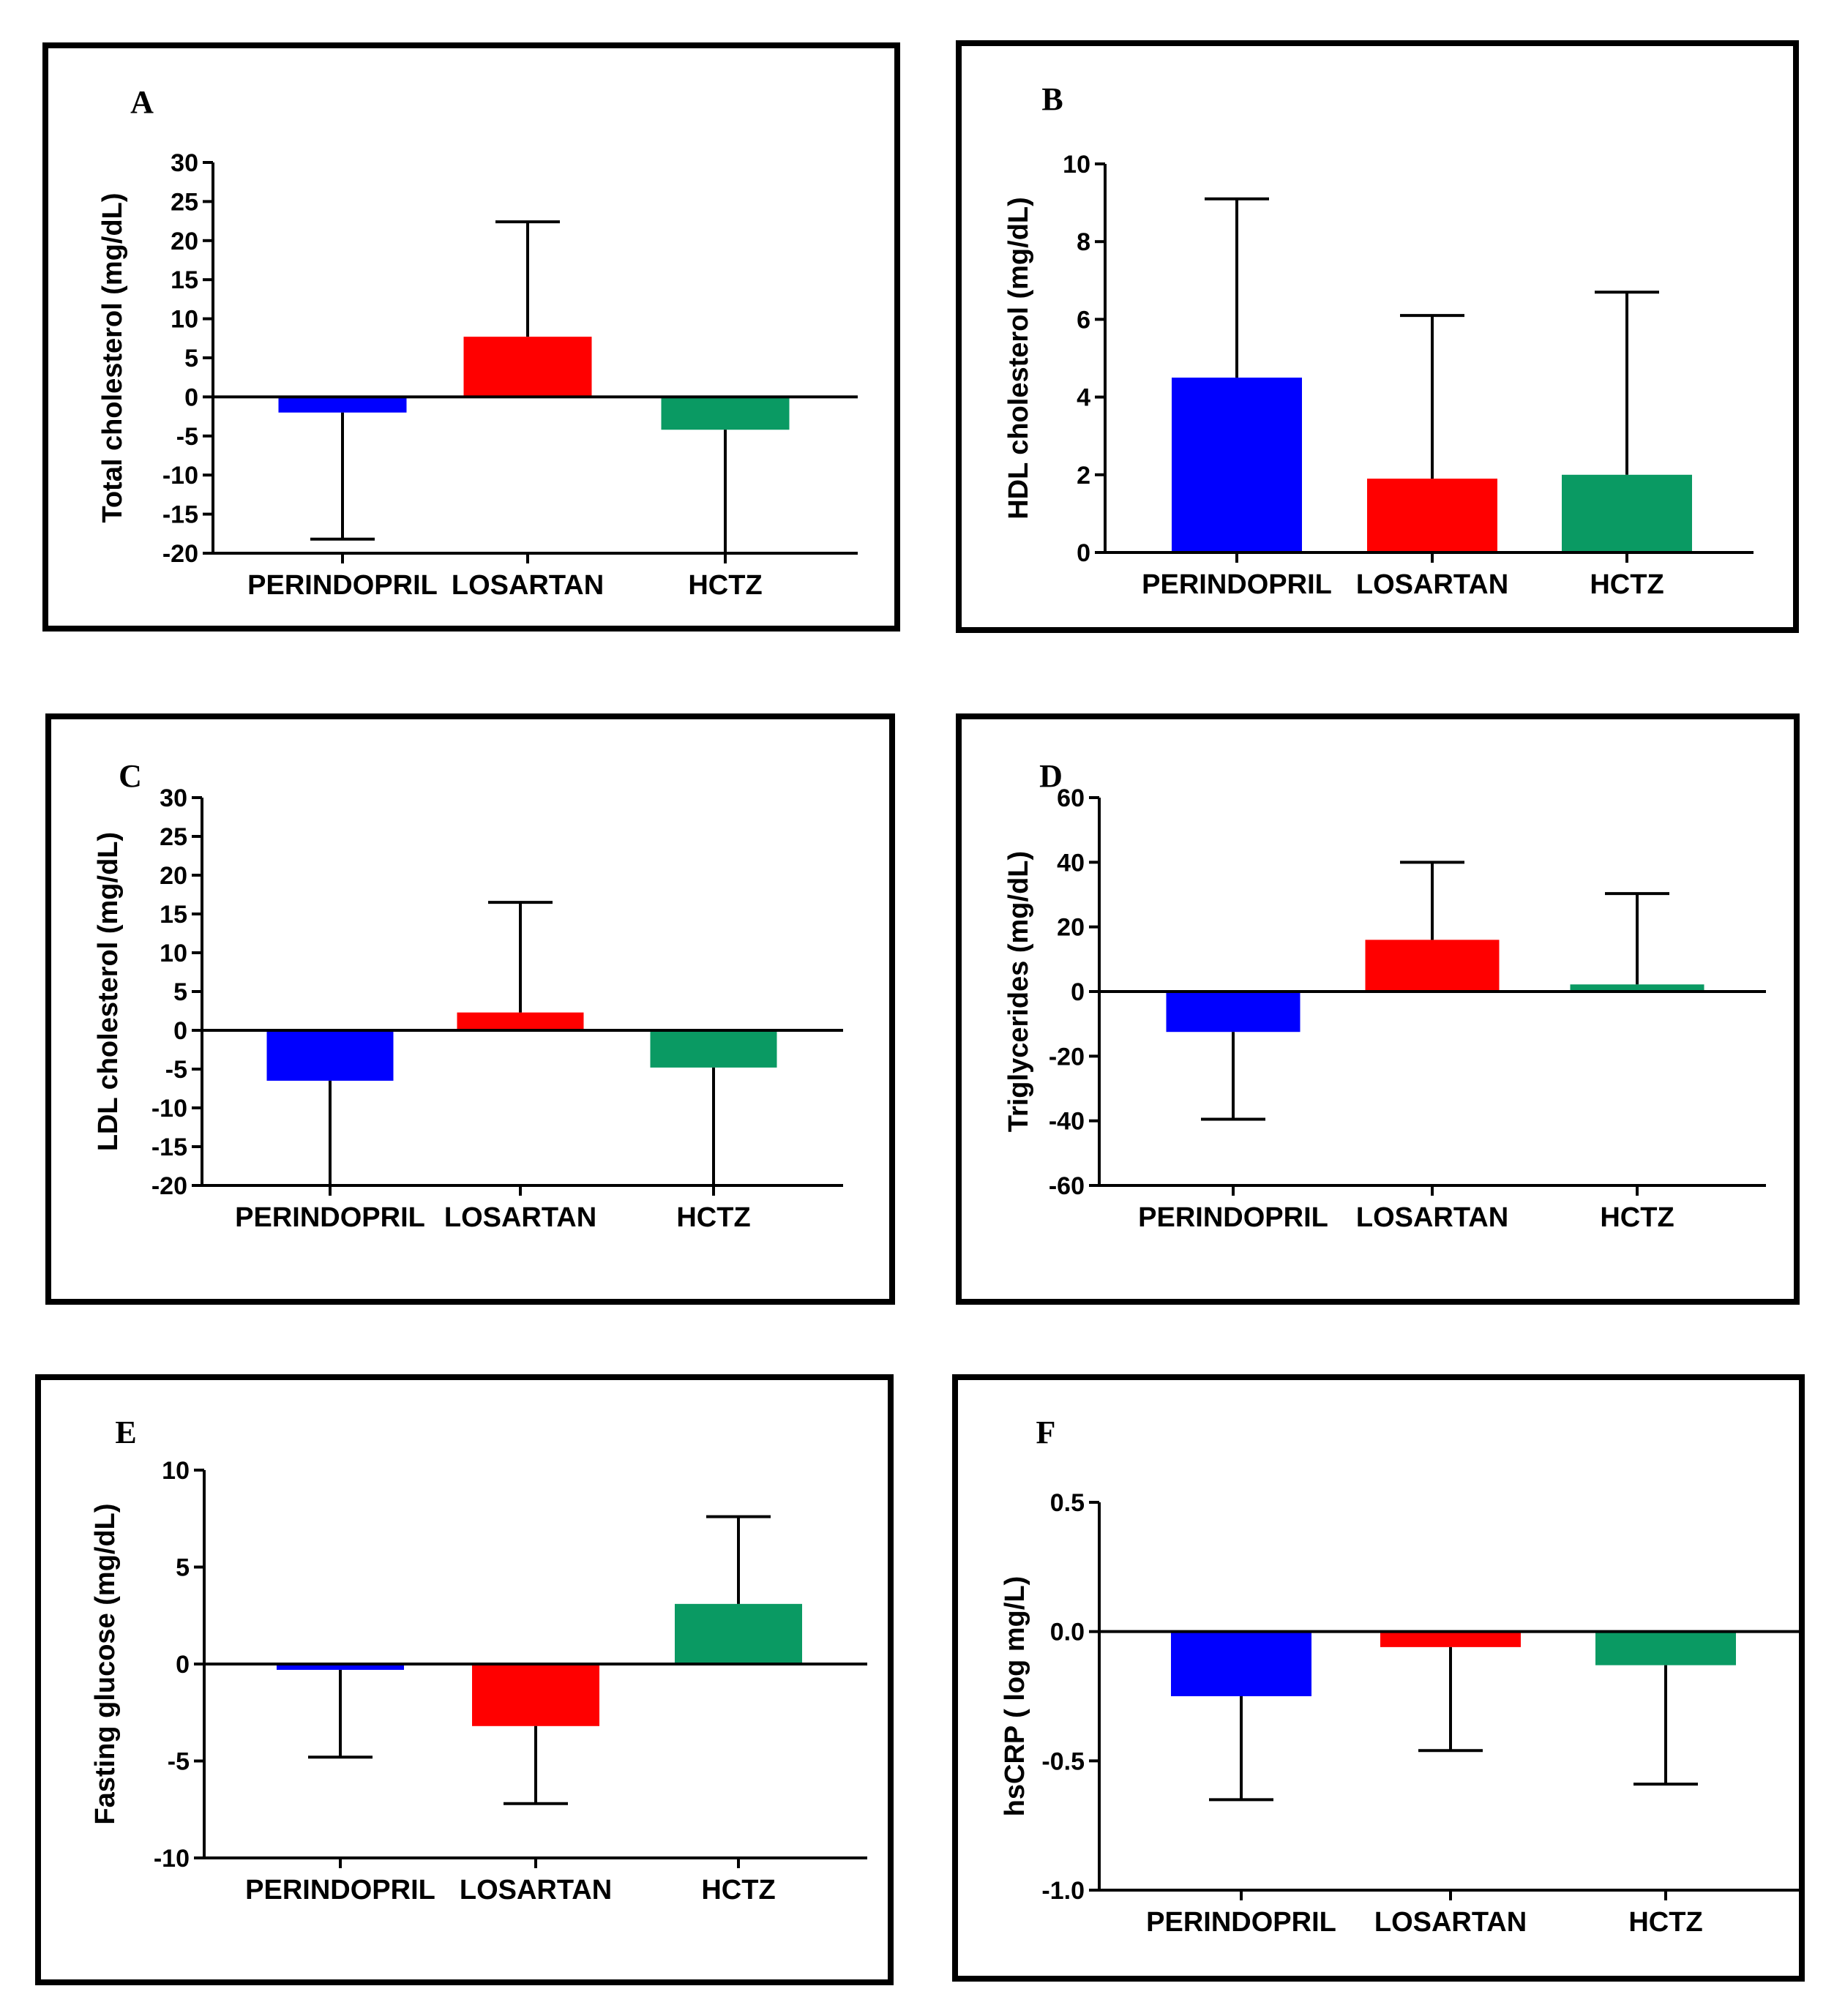 Image resolution: width=1845 pixels, height=2016 pixels. I want to click on y-axis-title: hsCRP ( log mg/L), so click(1015, 1696).